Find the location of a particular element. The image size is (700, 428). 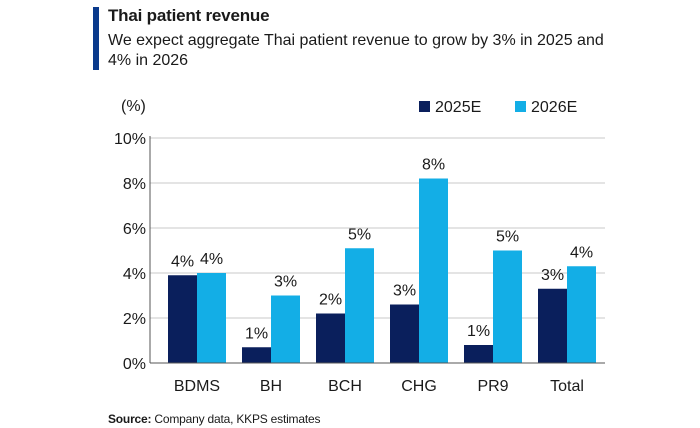

source-label: Source: is located at coordinates (130, 419).